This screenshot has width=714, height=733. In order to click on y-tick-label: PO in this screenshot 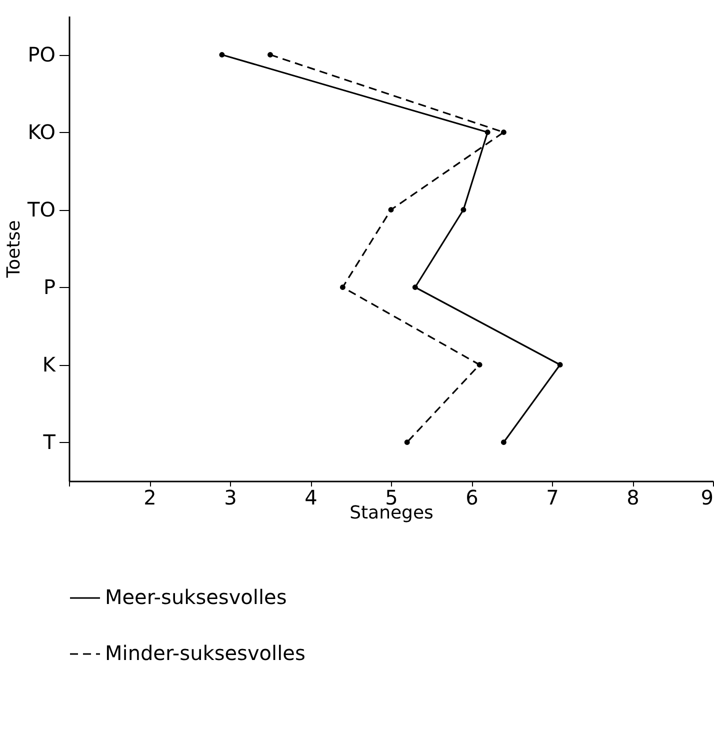, I will do `click(42, 54)`.